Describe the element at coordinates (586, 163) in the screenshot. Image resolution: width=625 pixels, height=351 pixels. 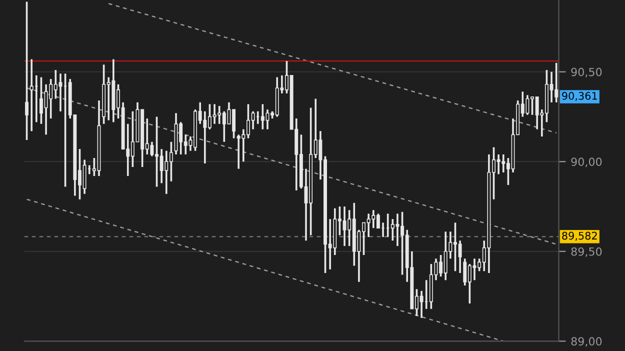
I see `y-tick-label: 90,00` at that location.